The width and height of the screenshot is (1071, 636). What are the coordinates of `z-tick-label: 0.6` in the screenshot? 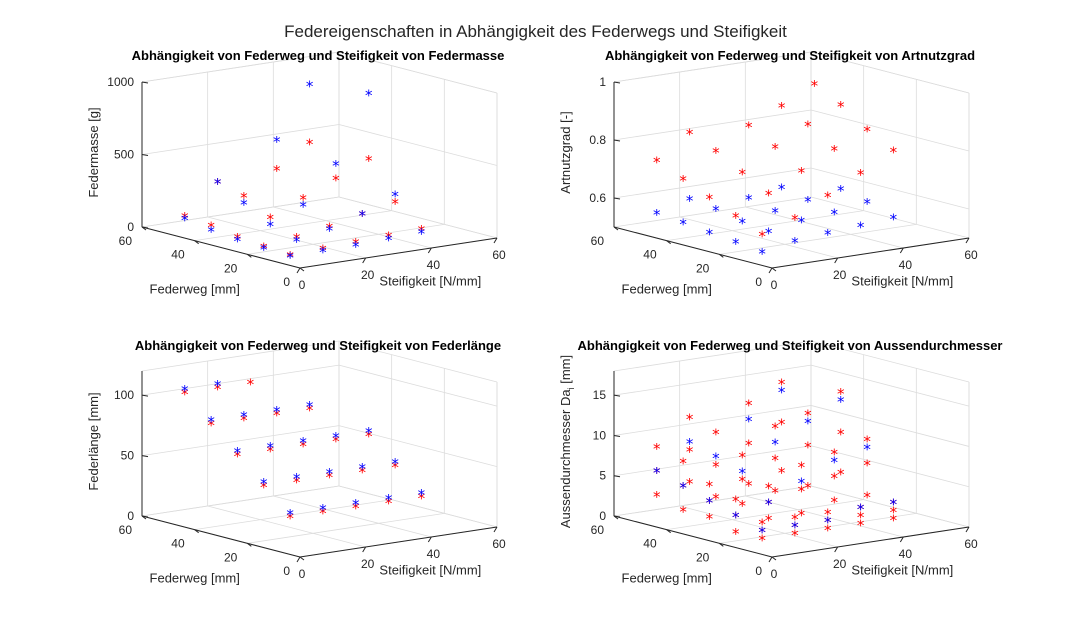 It's located at (597, 198).